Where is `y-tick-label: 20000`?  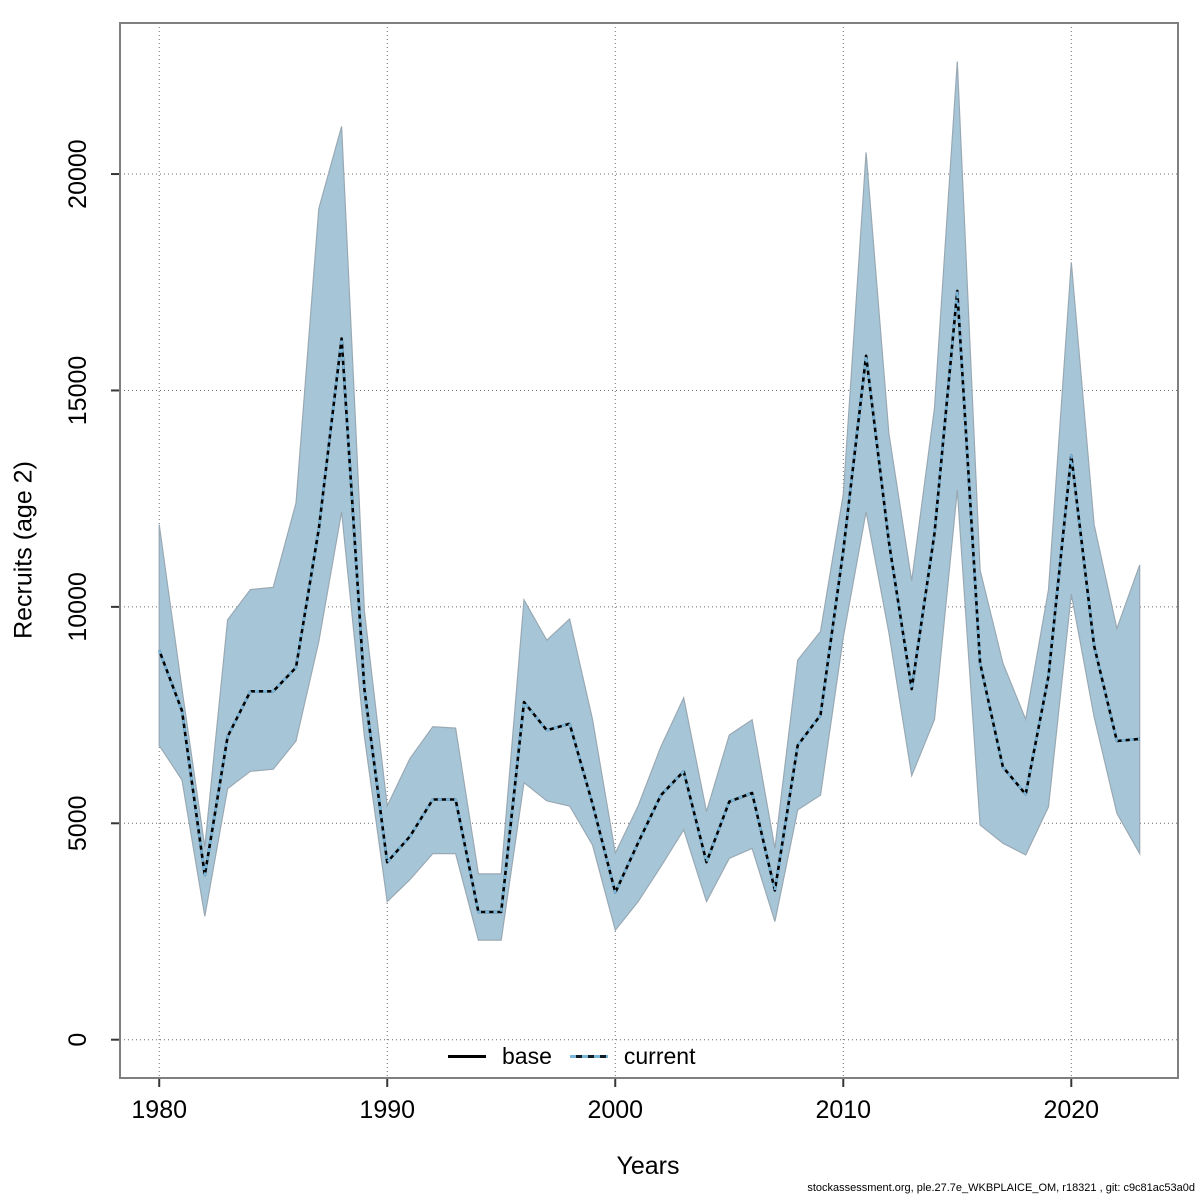 y-tick-label: 20000 is located at coordinates (78, 174).